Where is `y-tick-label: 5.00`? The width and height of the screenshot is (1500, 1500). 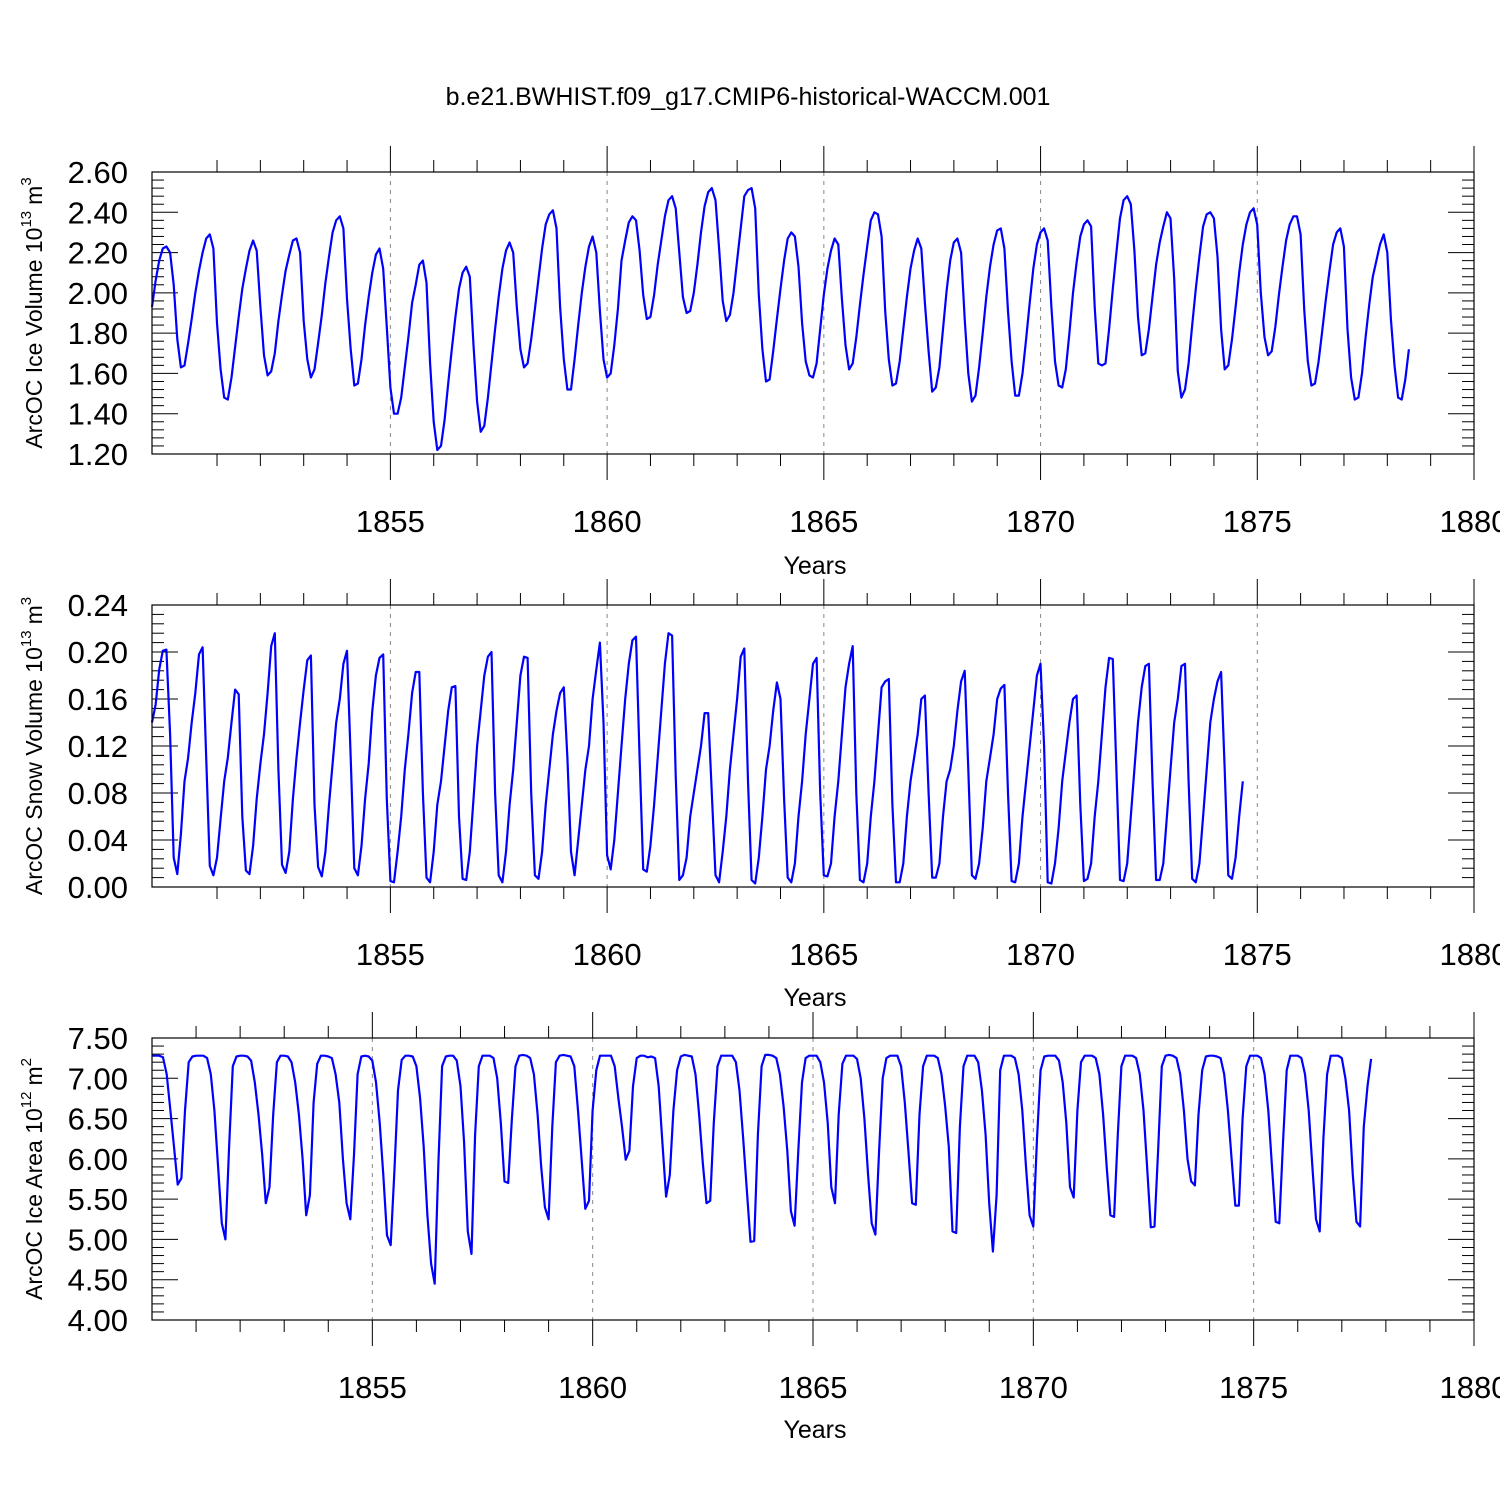
y-tick-label: 5.00 is located at coordinates (98, 1239).